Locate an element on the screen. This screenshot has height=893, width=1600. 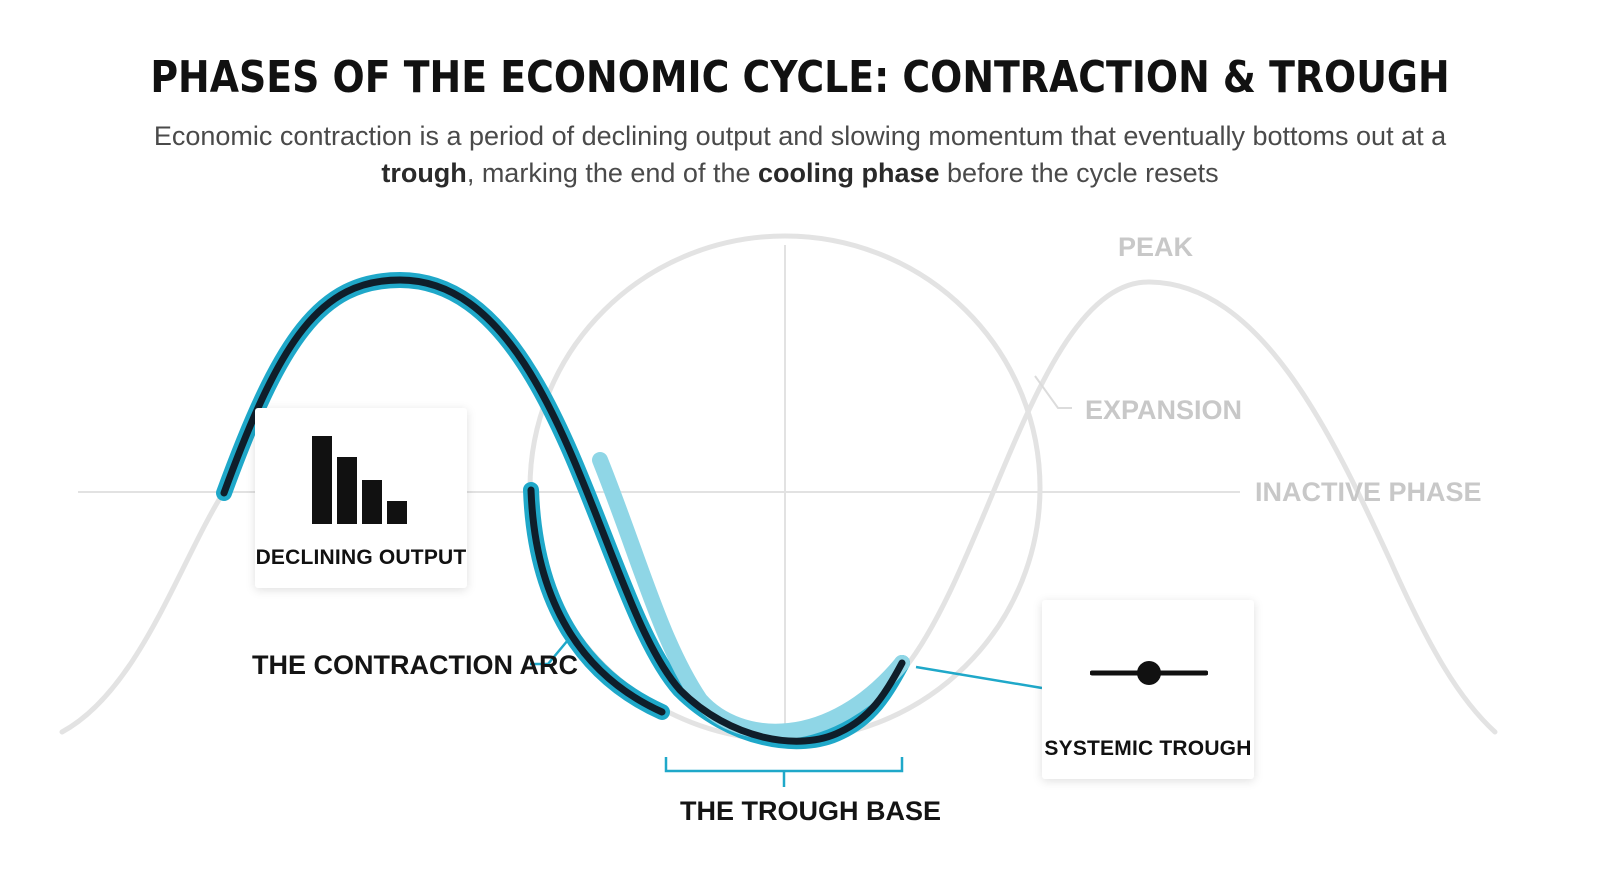
contraction-arc-leader-line is located at coordinates (549, 652).